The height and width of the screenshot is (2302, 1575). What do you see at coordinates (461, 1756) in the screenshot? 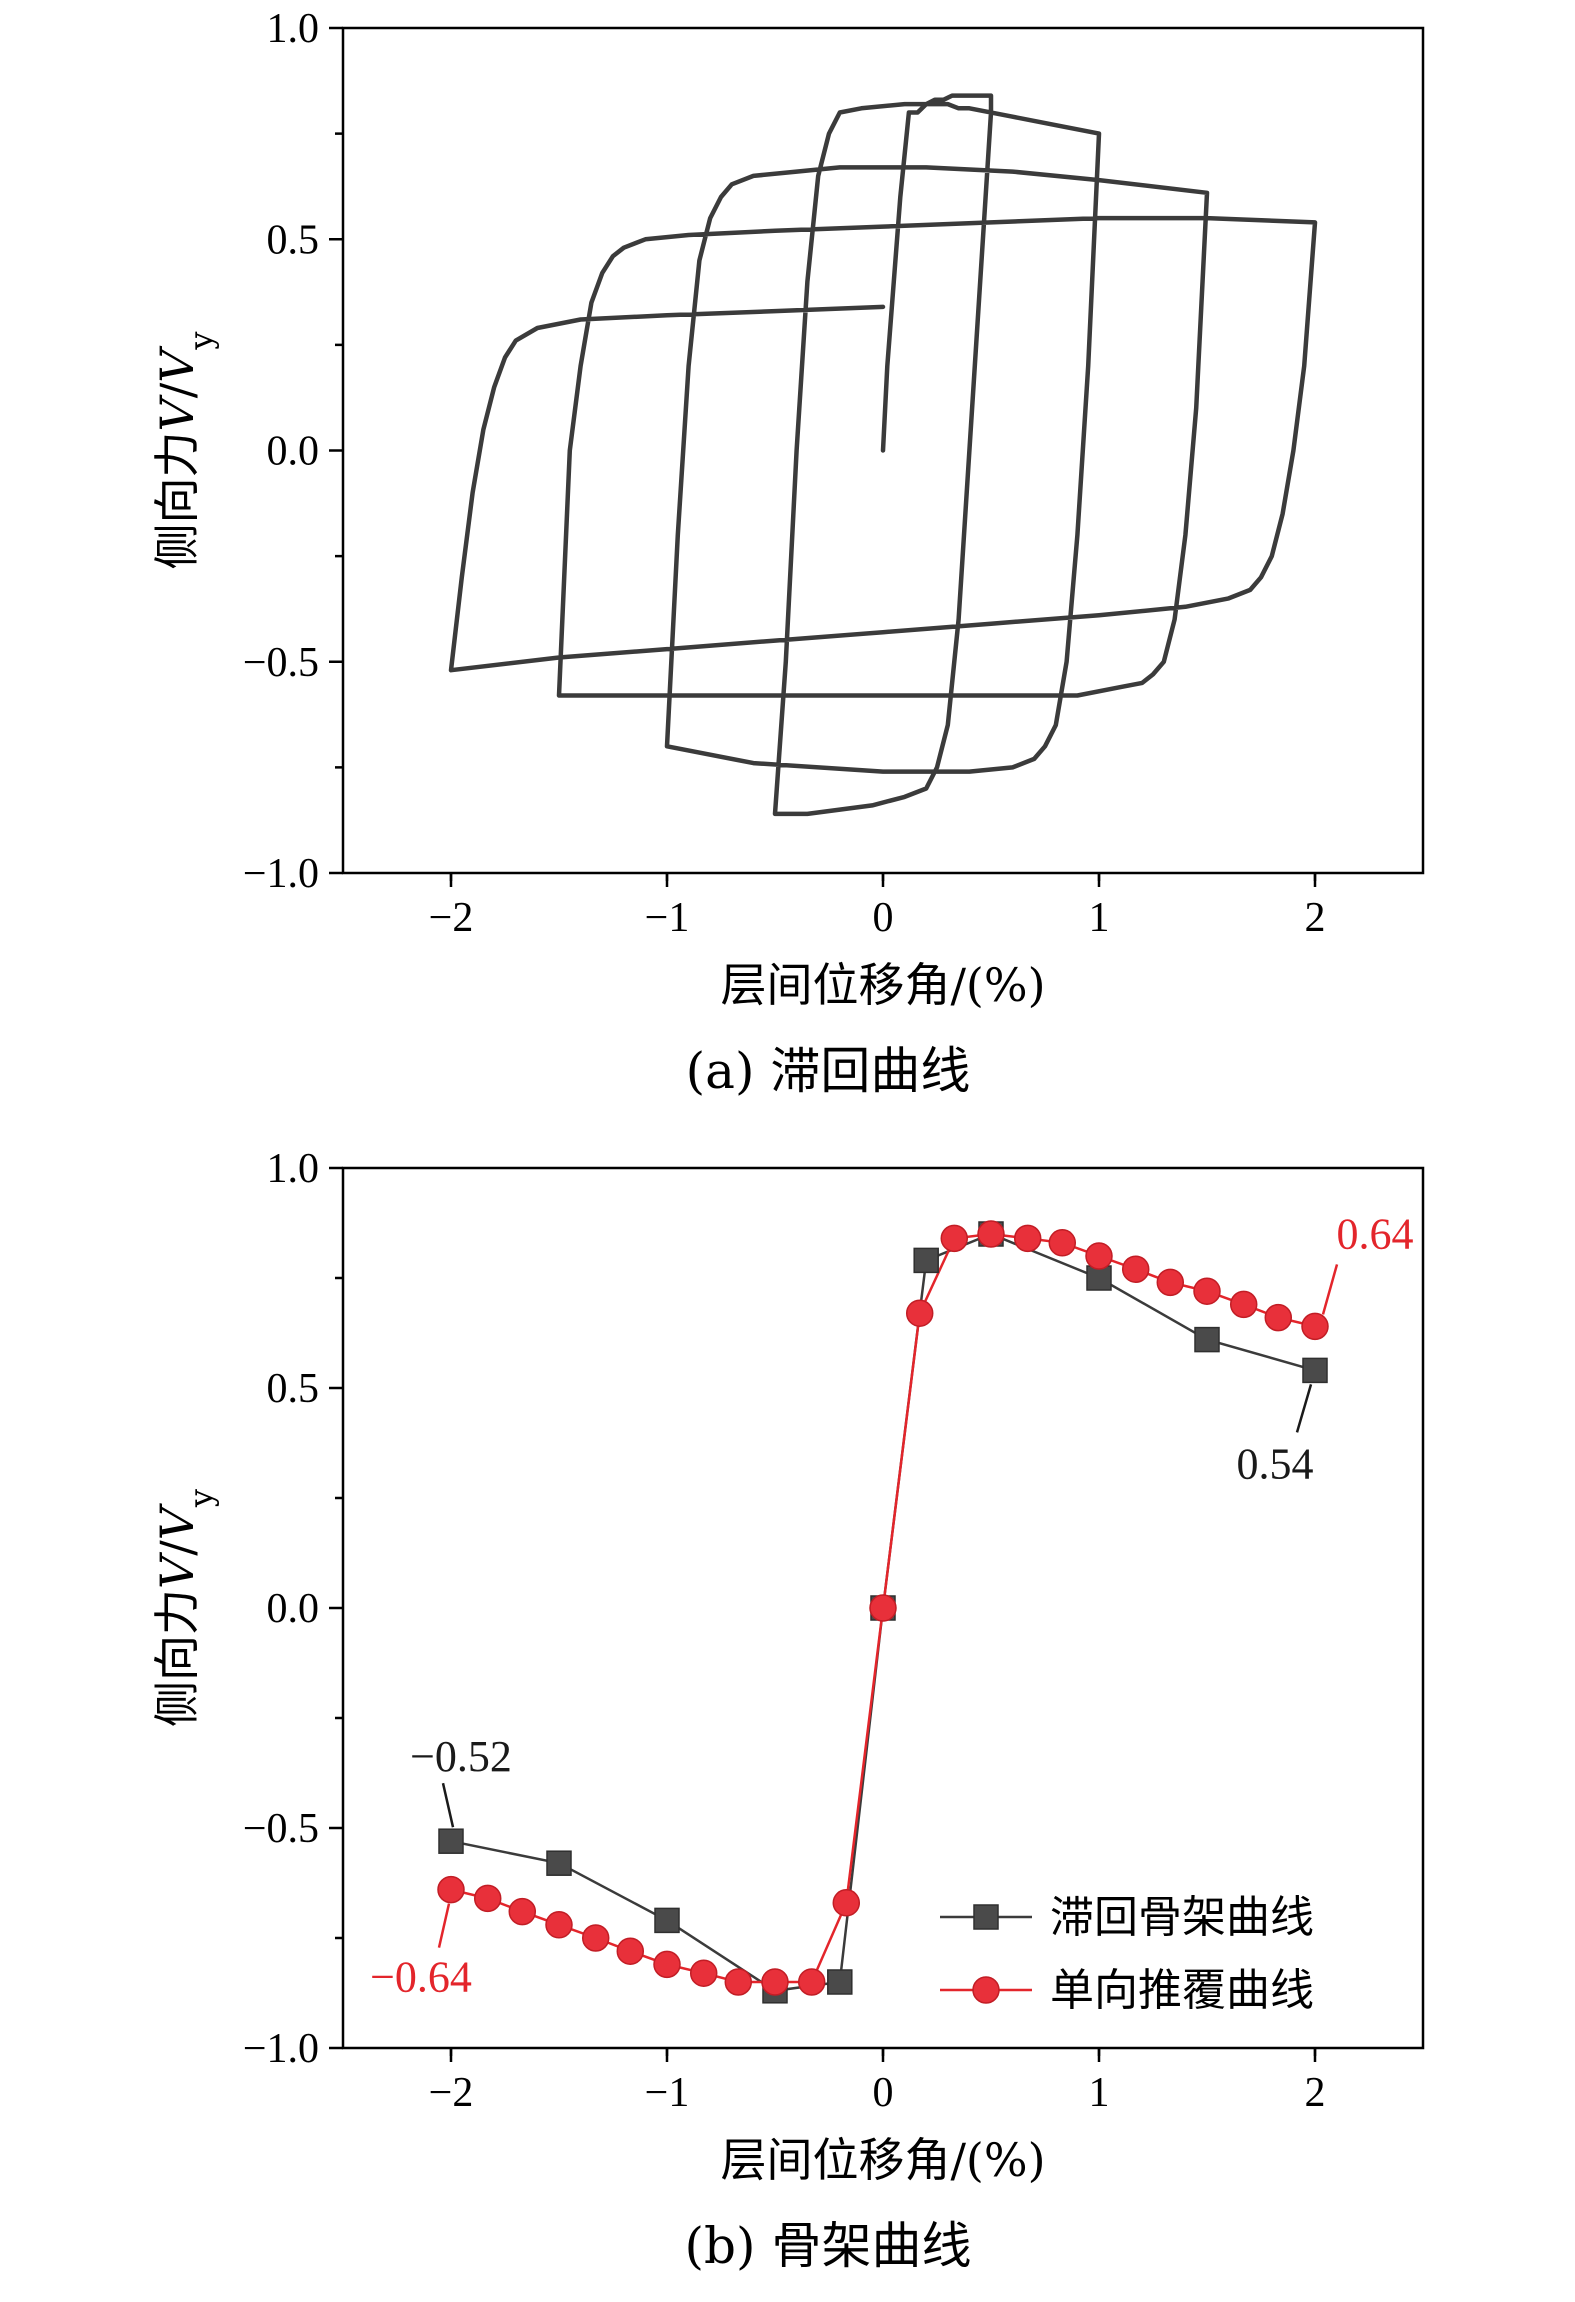
I see `annotation-label: −0.52` at bounding box center [461, 1756].